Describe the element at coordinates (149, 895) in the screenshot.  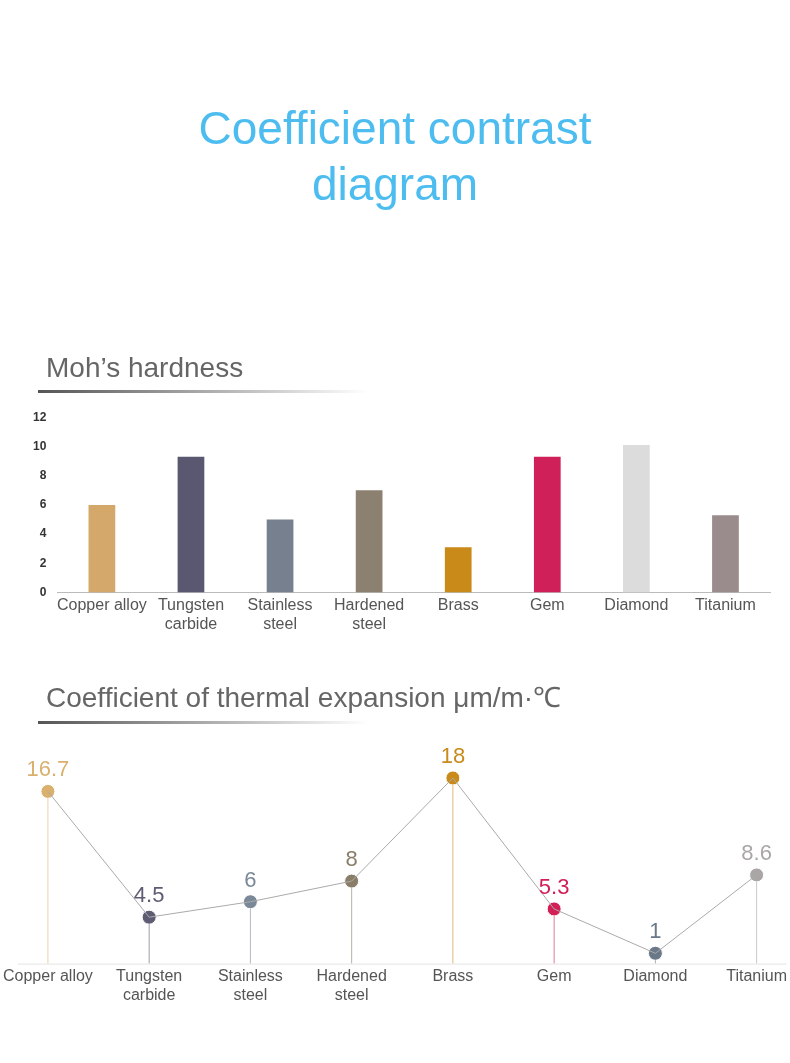
I see `data-label: 4.5` at that location.